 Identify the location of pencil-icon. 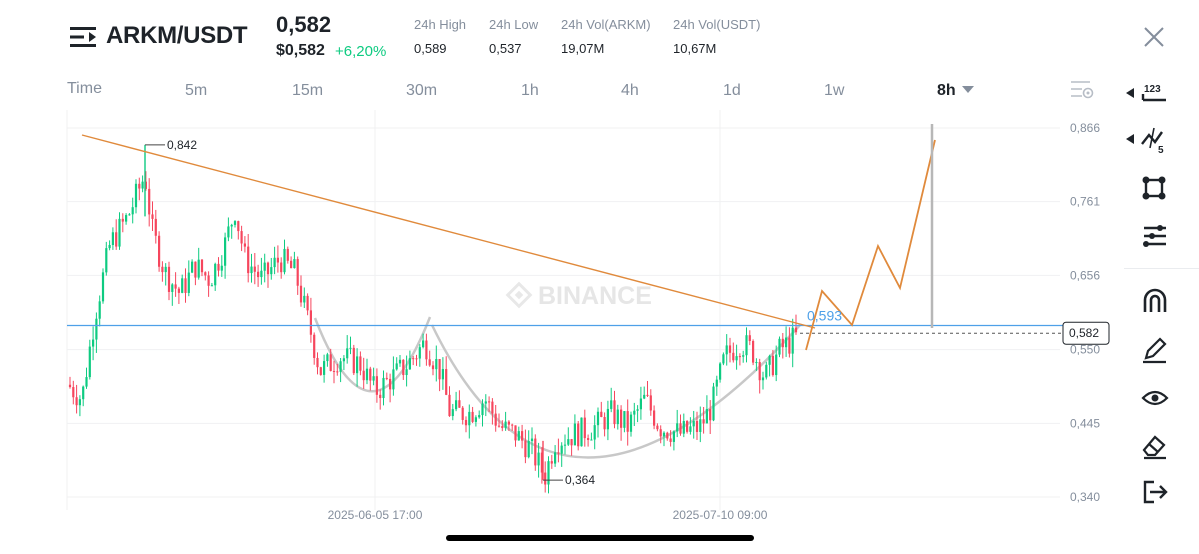
(1155, 350).